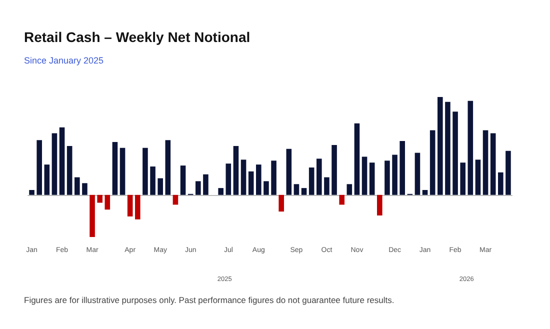 This screenshot has height=329, width=550. What do you see at coordinates (209, 300) in the screenshot?
I see `text: Figures are for illustrative purposes only. Past performance figures do not guarantee future results.` at bounding box center [209, 300].